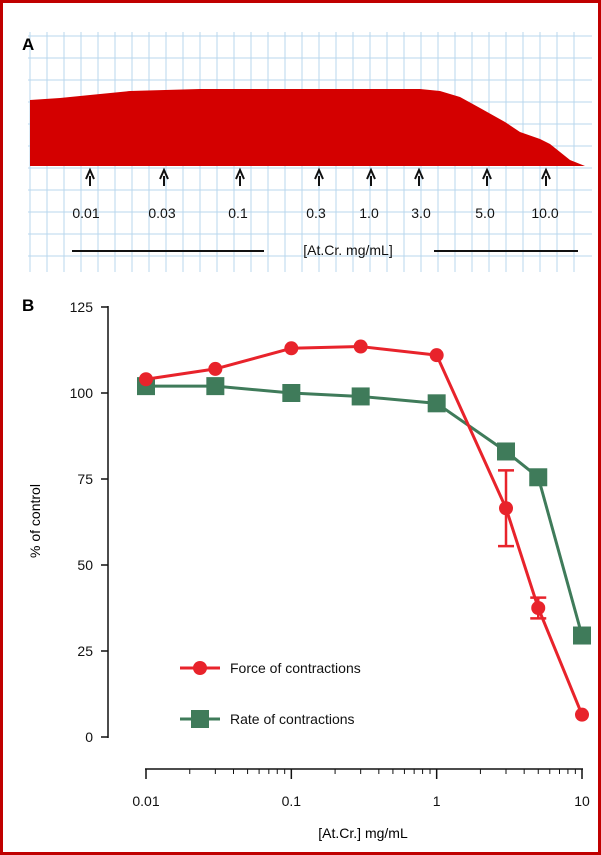 The width and height of the screenshot is (601, 855). I want to click on legend-label: Force of contractions, so click(295, 668).